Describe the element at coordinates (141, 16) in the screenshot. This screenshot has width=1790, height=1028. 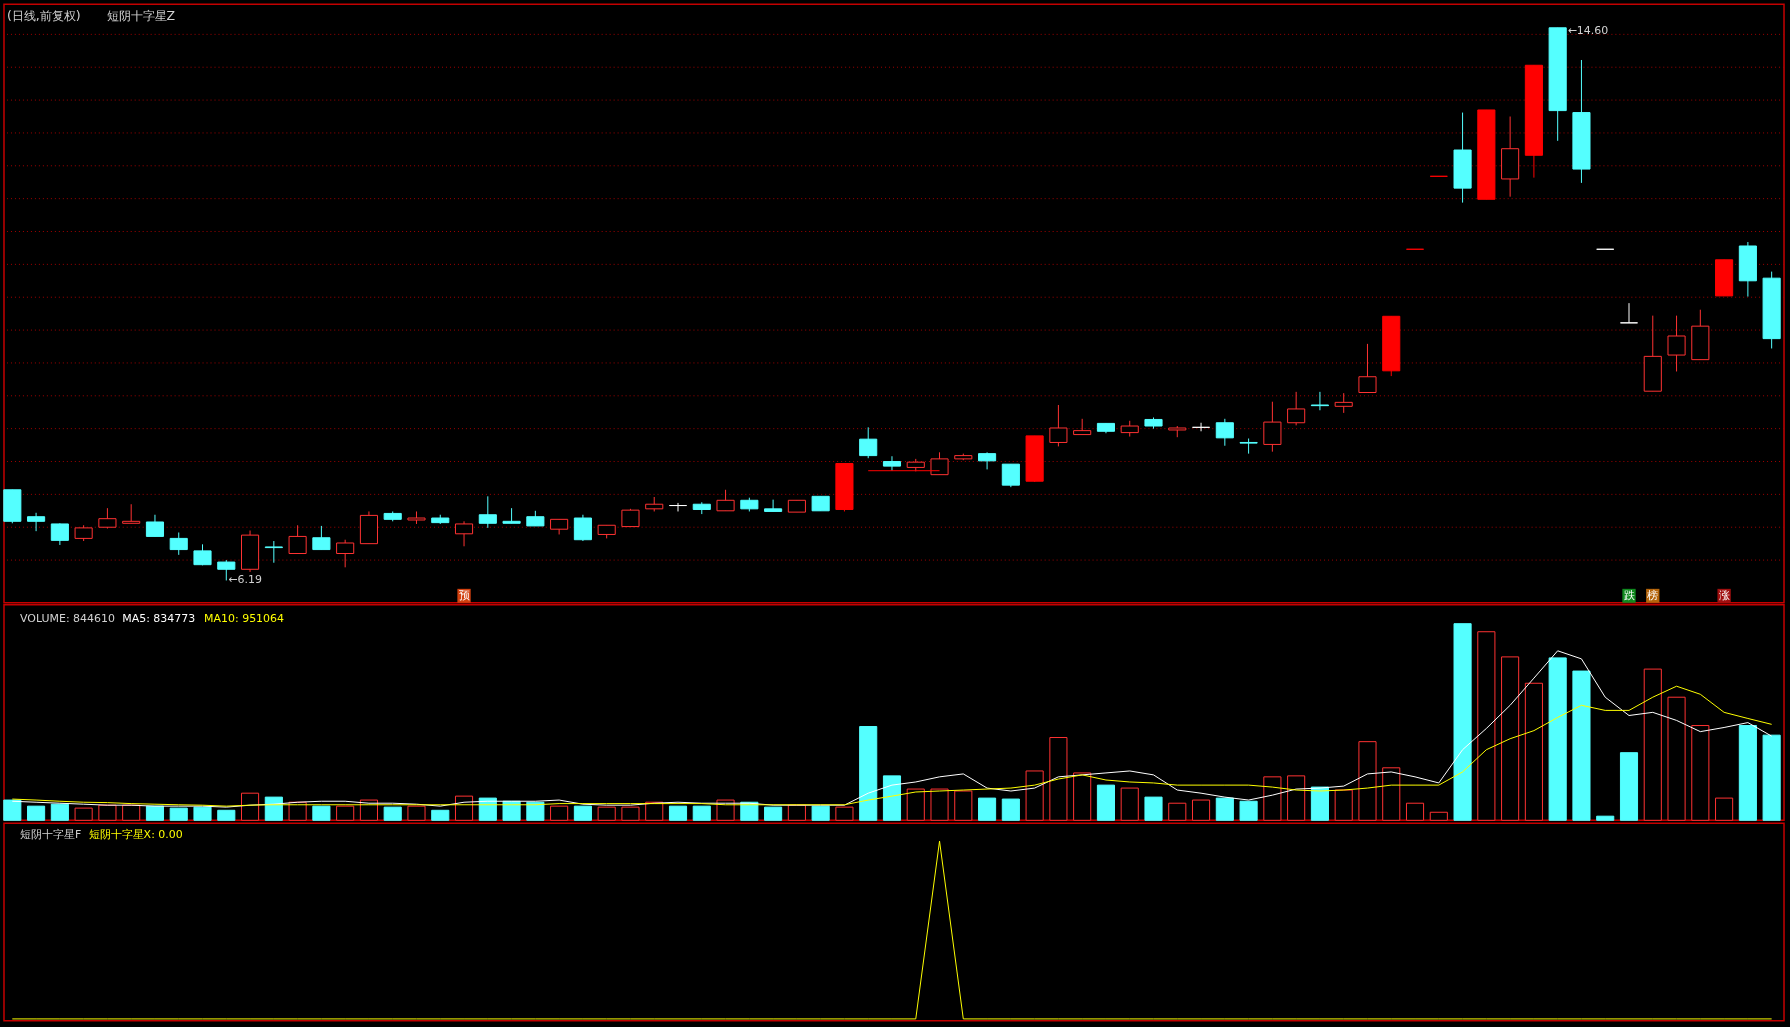
I see `chart-subtitle: 短阴十字星Z` at that location.